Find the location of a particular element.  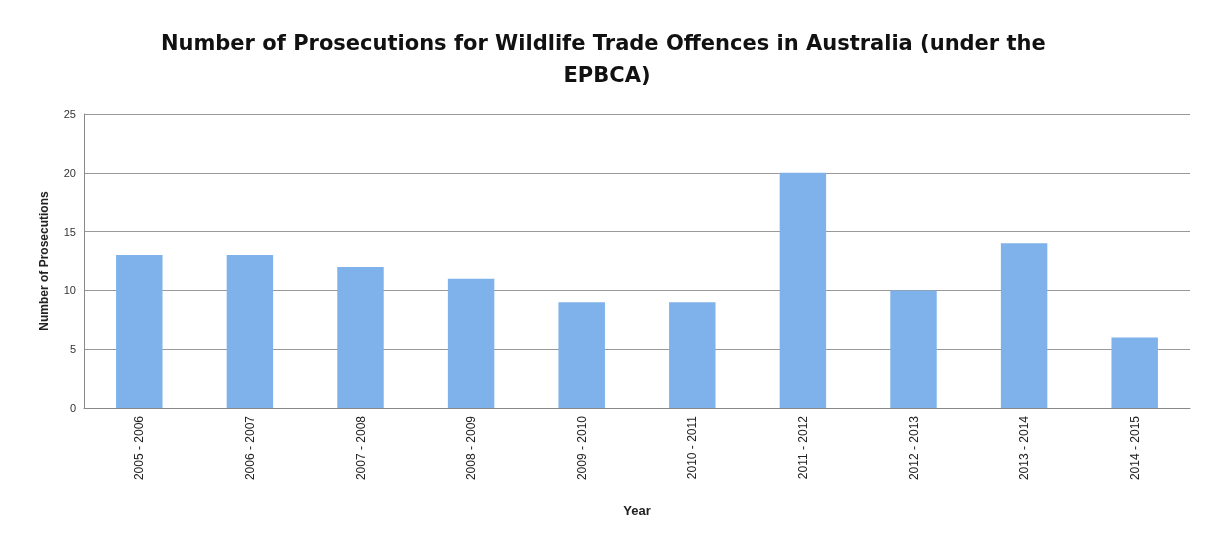

x-axis-title: Year is located at coordinates (637, 510).